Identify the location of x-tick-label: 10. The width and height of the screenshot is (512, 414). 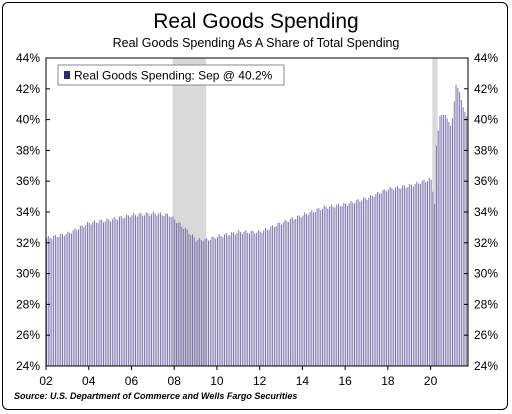
(217, 381).